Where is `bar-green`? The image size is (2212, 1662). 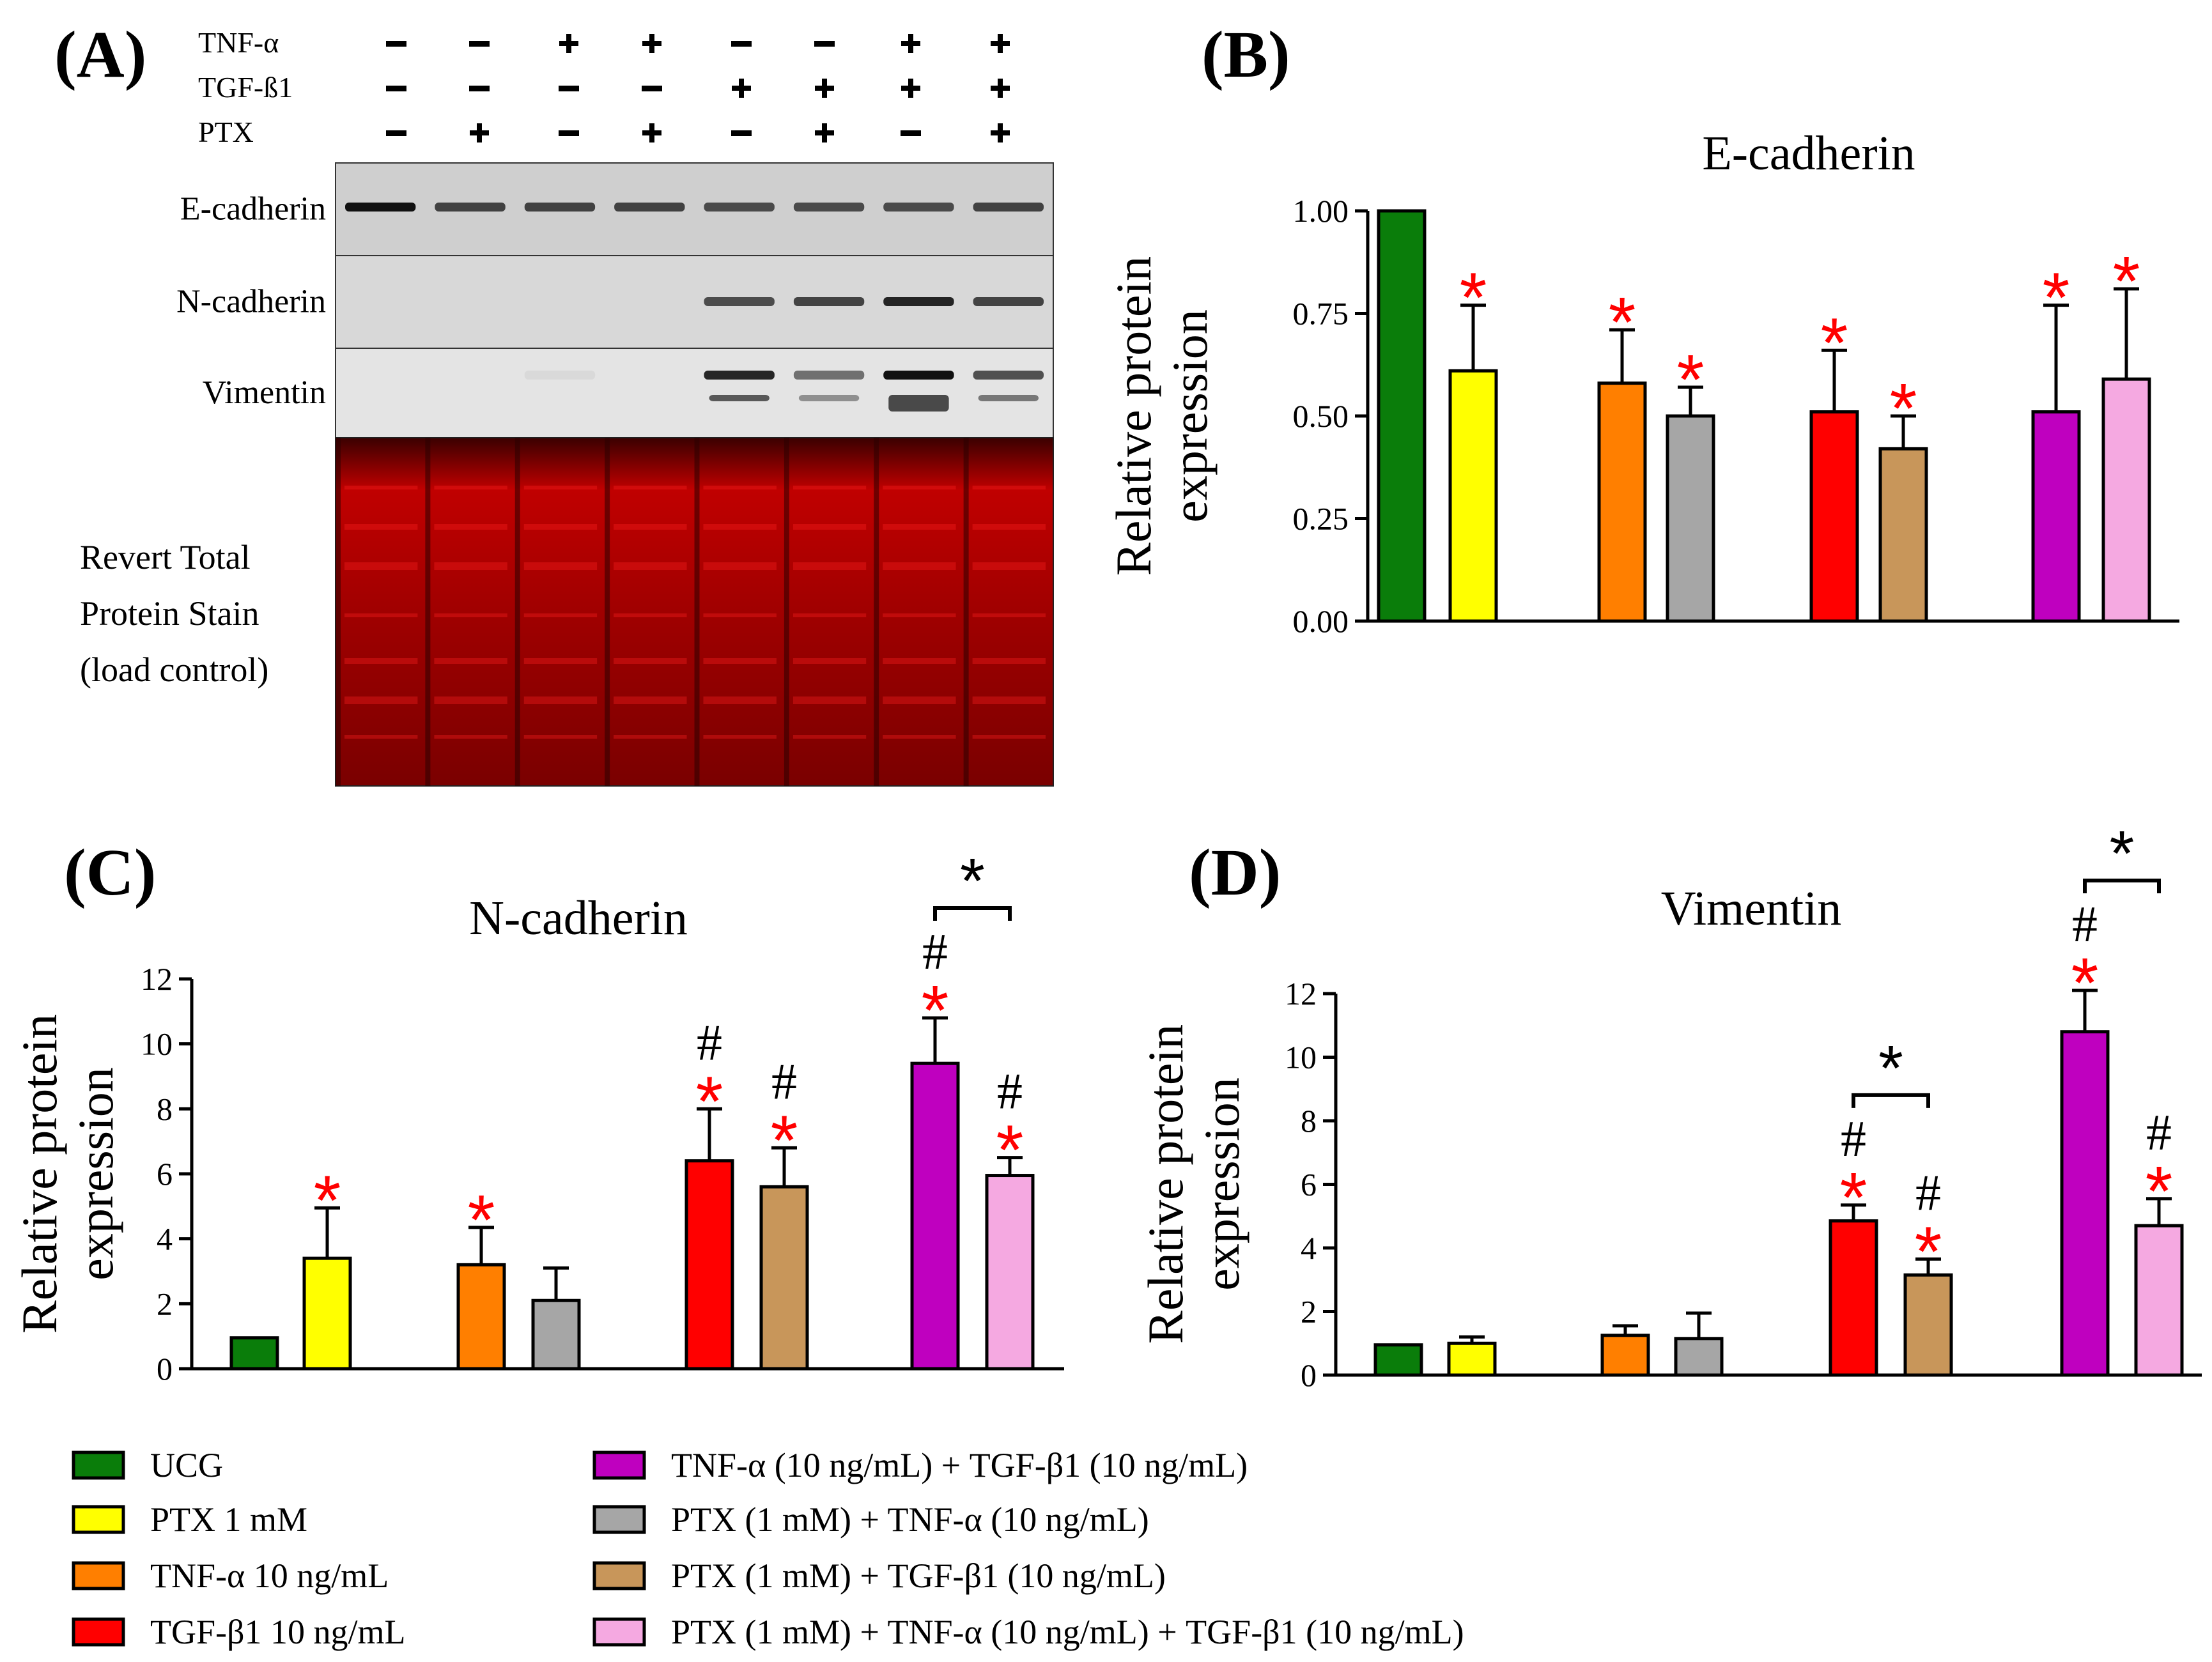 bar-green is located at coordinates (254, 1353).